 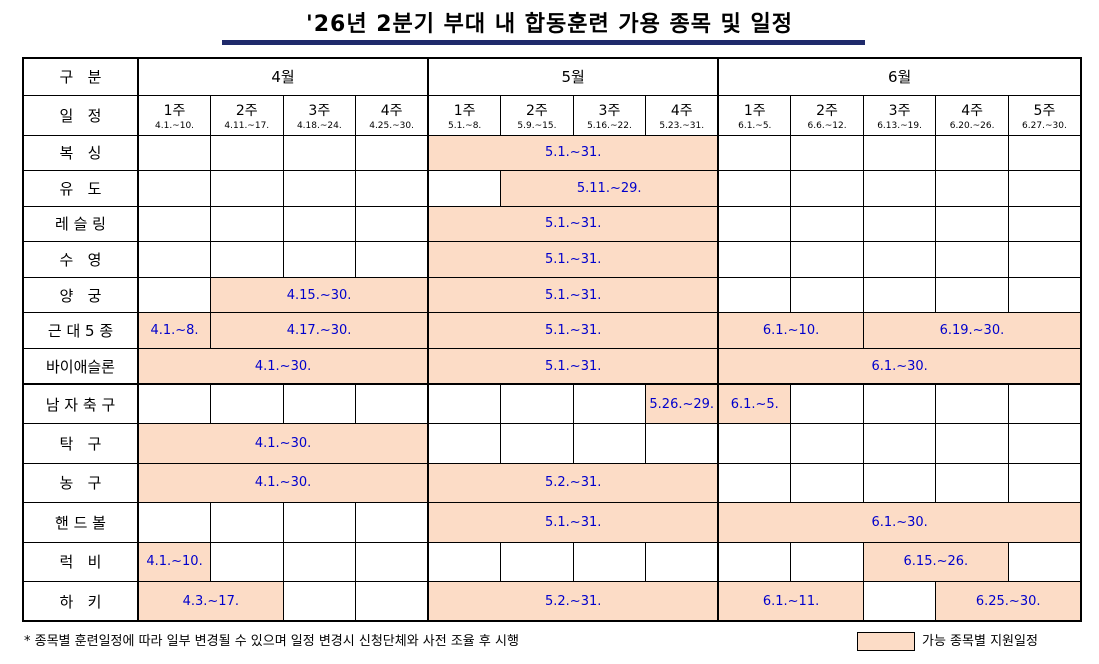 I want to click on week-cell: 2주 5.9.~15., so click(x=537, y=115).